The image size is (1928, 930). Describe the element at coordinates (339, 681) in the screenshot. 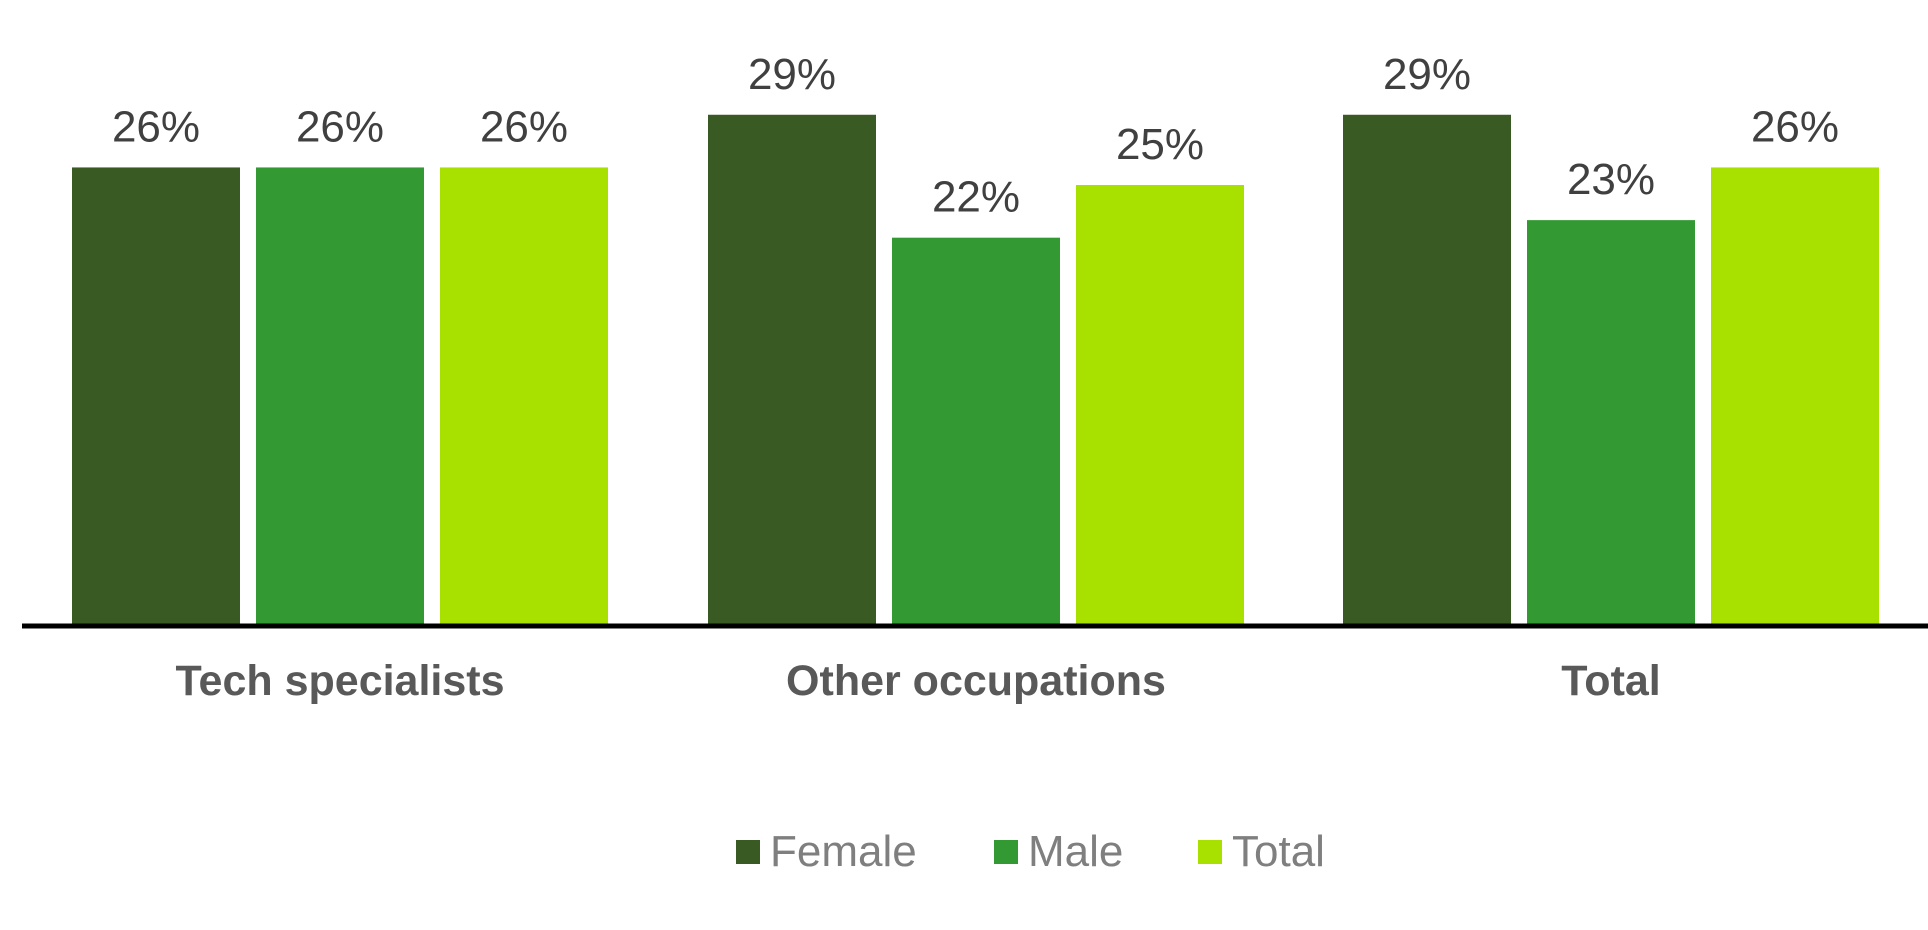

I see `category-label-tech-specialists: Tech specialists` at that location.